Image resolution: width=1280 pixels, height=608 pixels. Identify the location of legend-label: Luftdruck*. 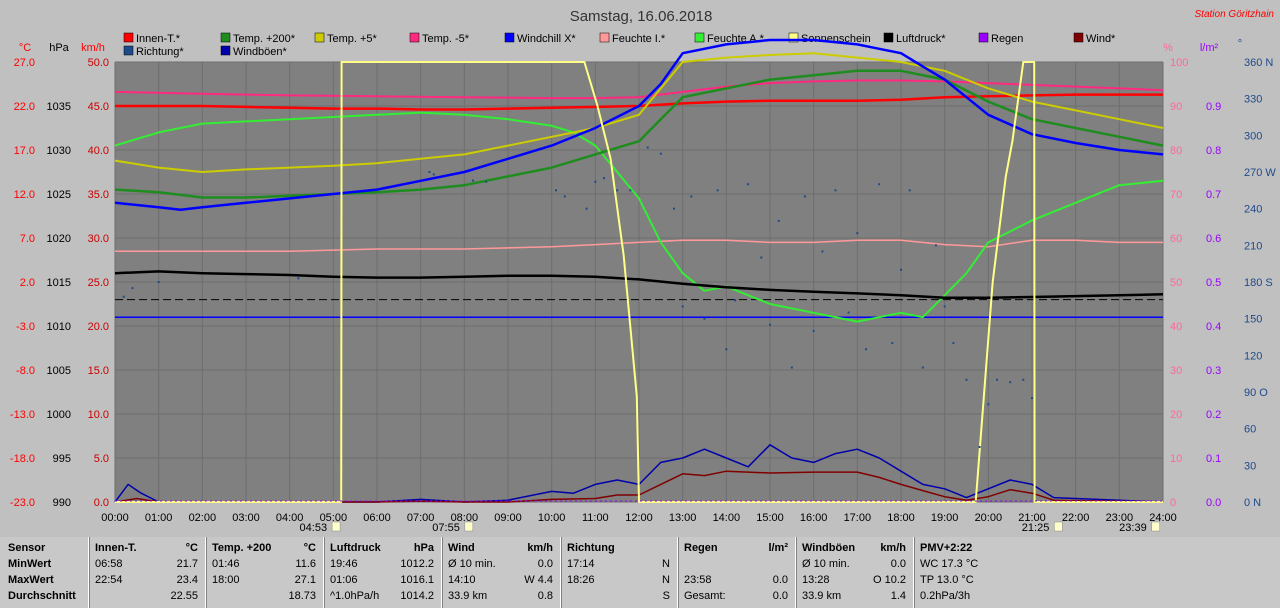
(921, 39).